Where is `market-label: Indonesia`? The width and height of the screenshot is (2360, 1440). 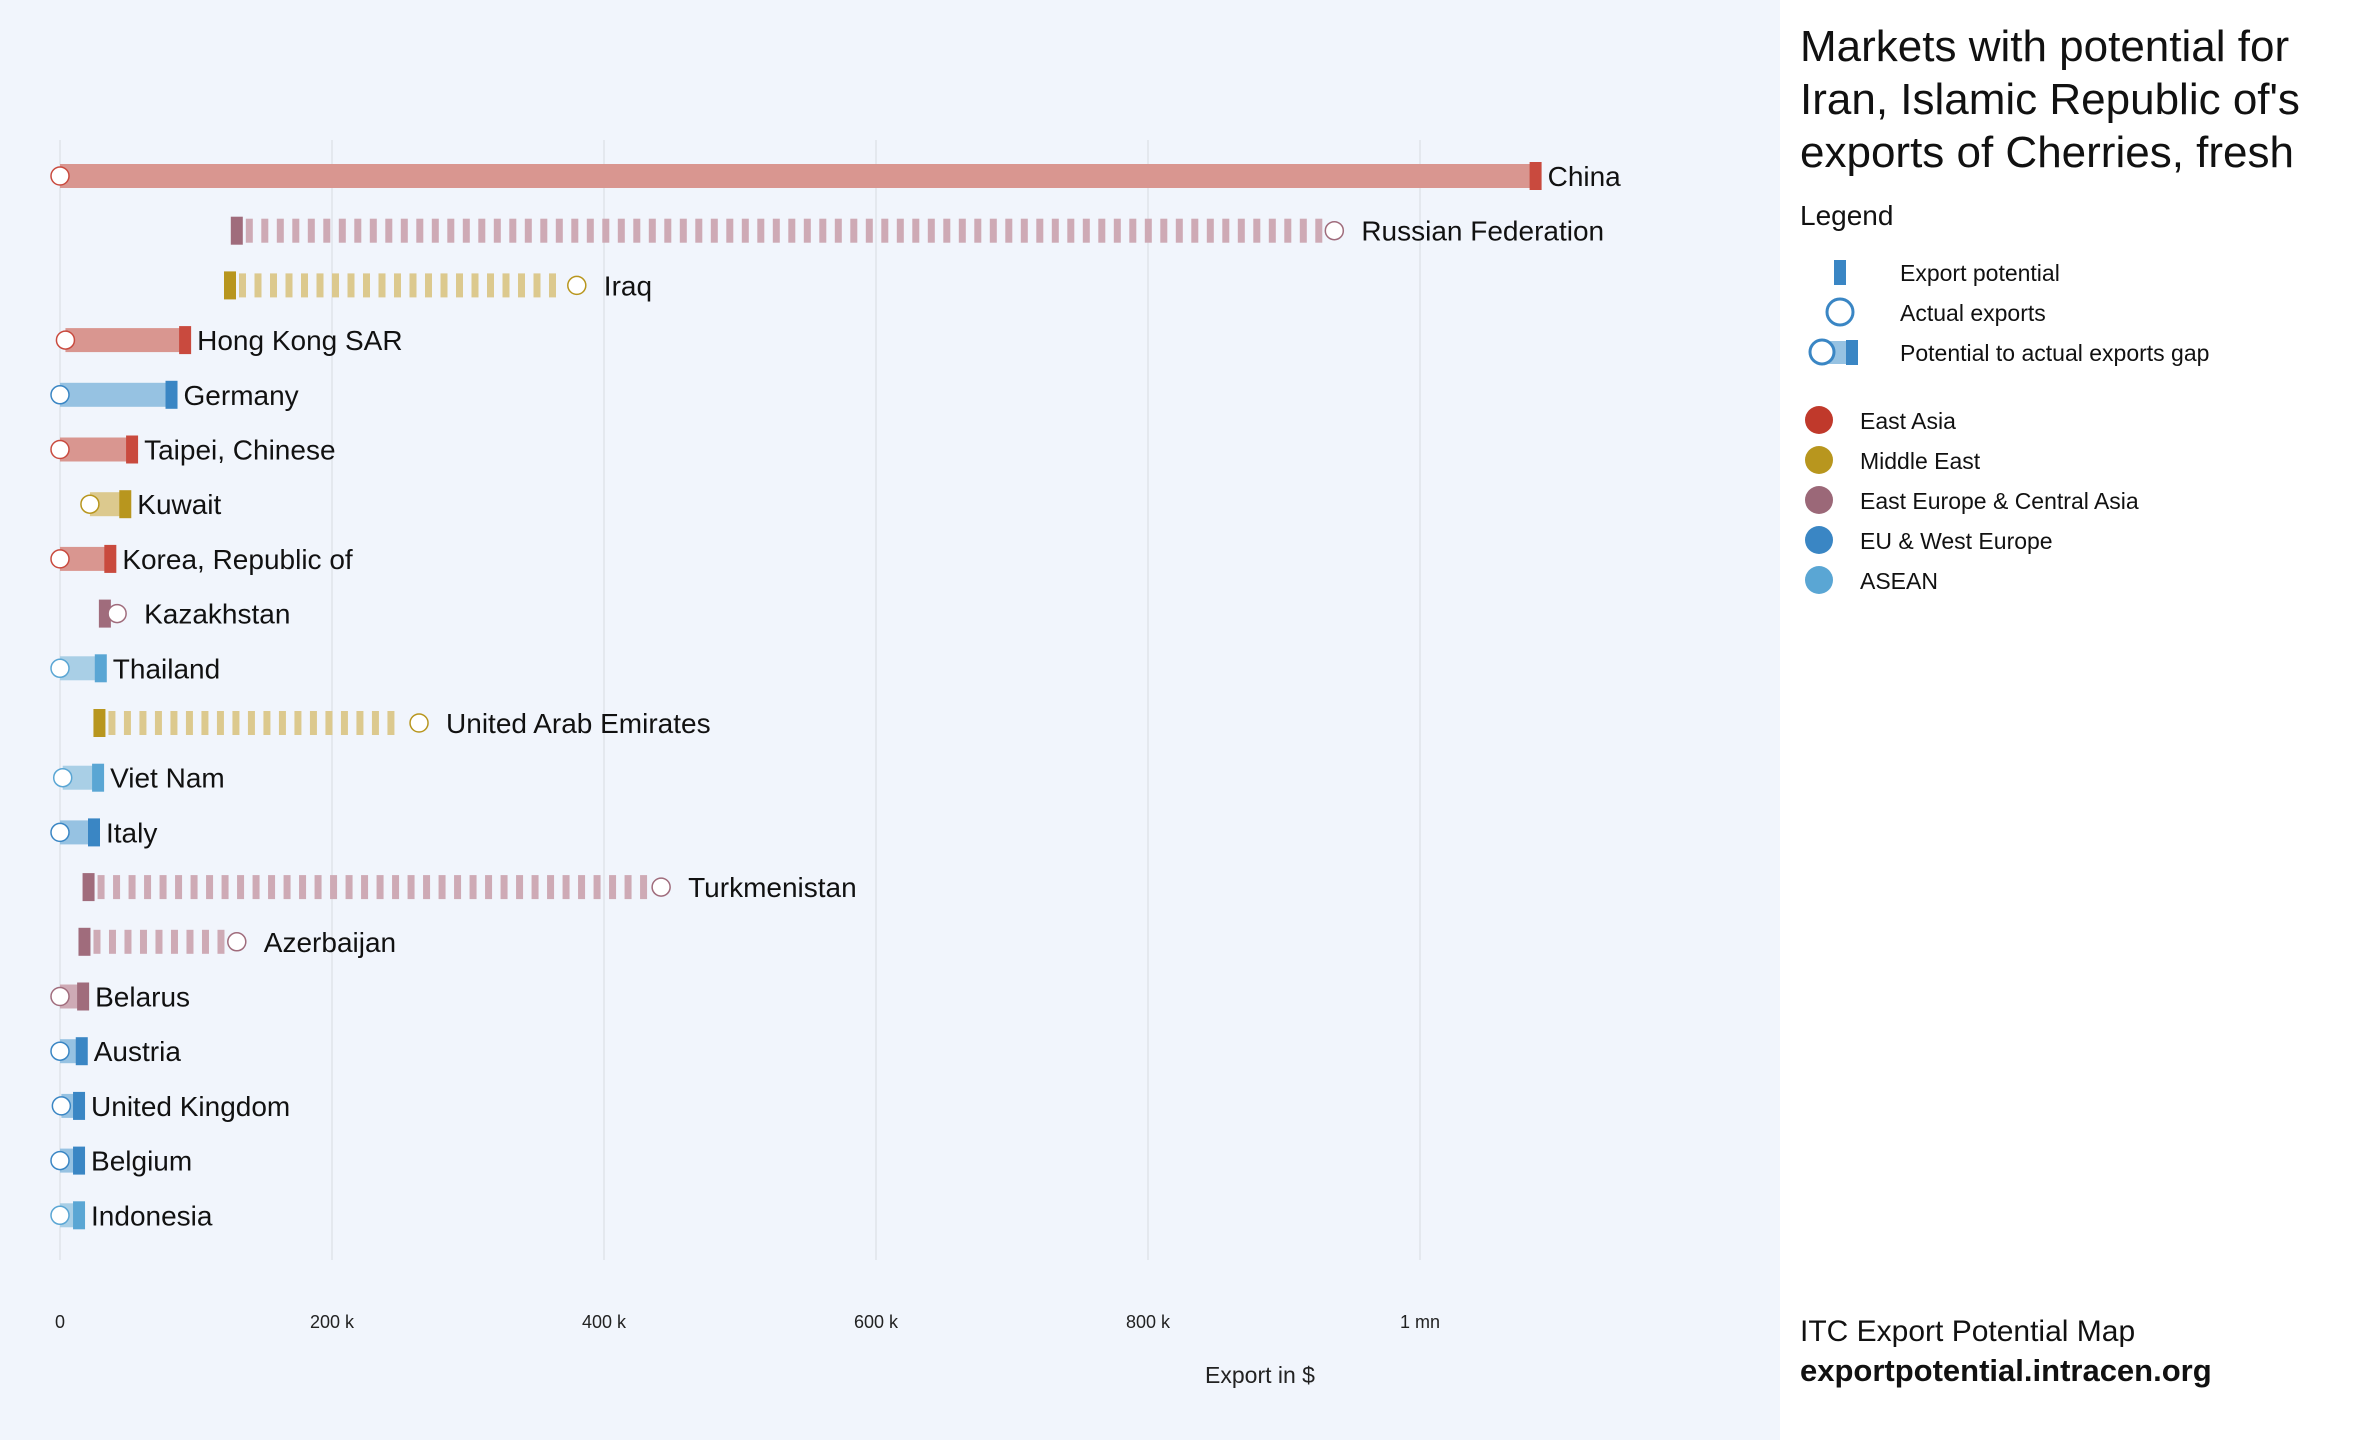
market-label: Indonesia is located at coordinates (152, 1215).